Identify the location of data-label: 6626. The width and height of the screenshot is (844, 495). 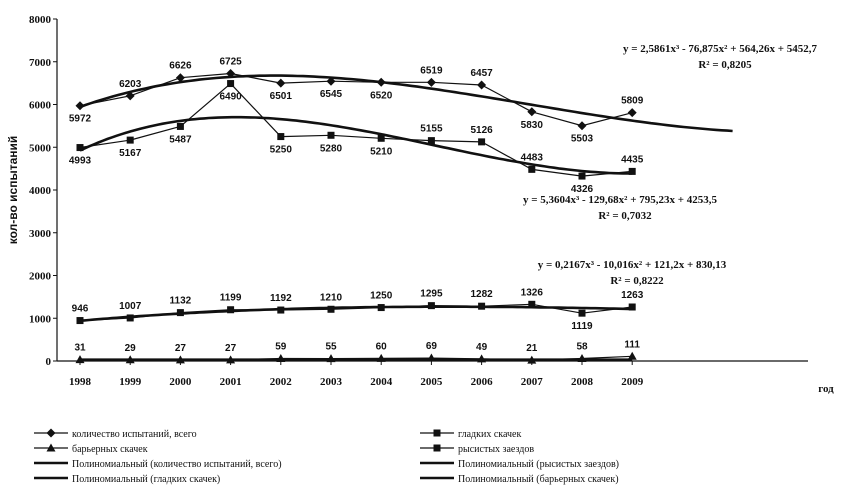
(180, 66).